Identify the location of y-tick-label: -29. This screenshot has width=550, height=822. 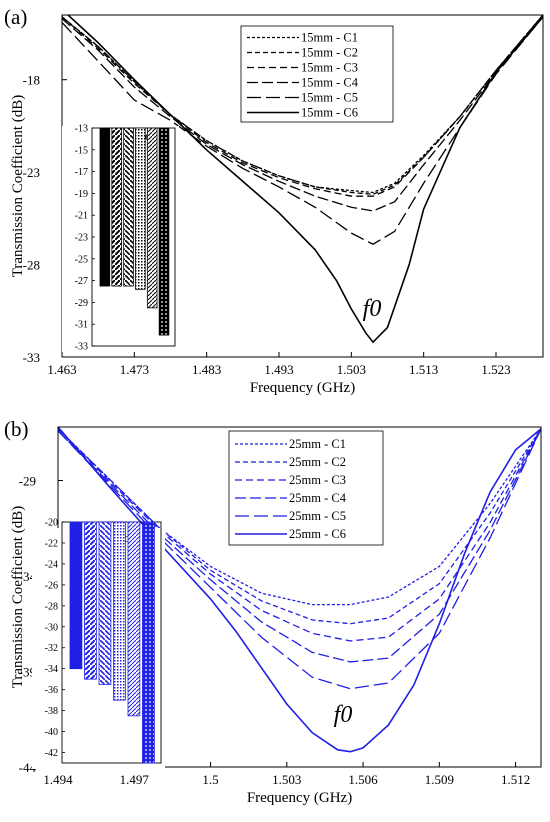
(27, 480).